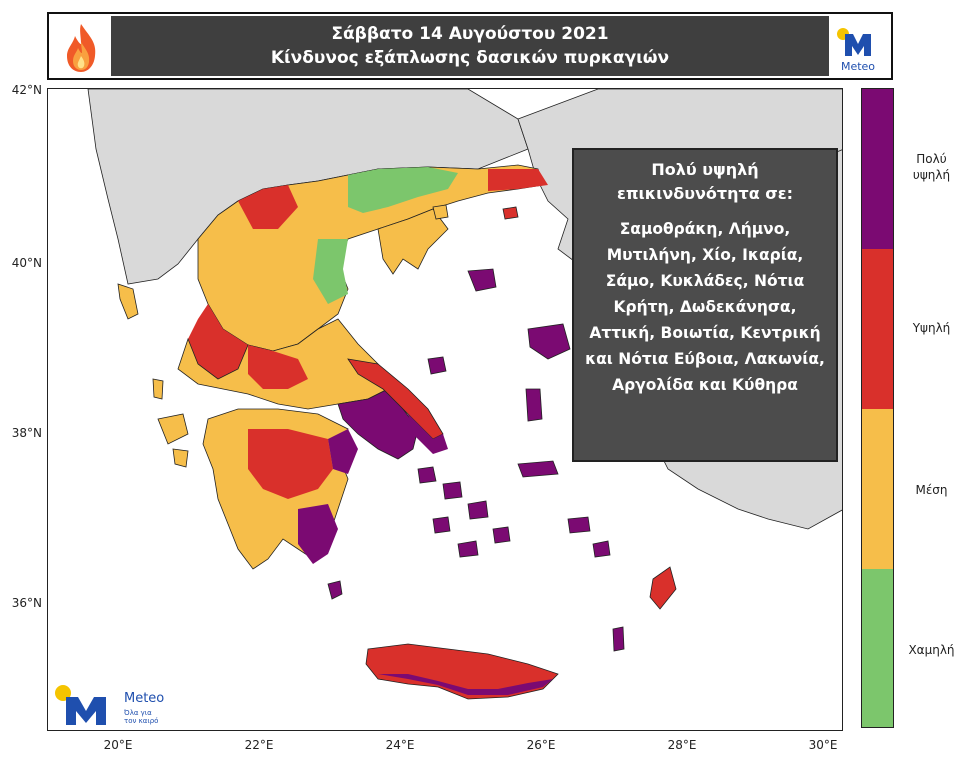  Describe the element at coordinates (26, 433) in the screenshot. I see `lat-label-38: 38°N` at that location.